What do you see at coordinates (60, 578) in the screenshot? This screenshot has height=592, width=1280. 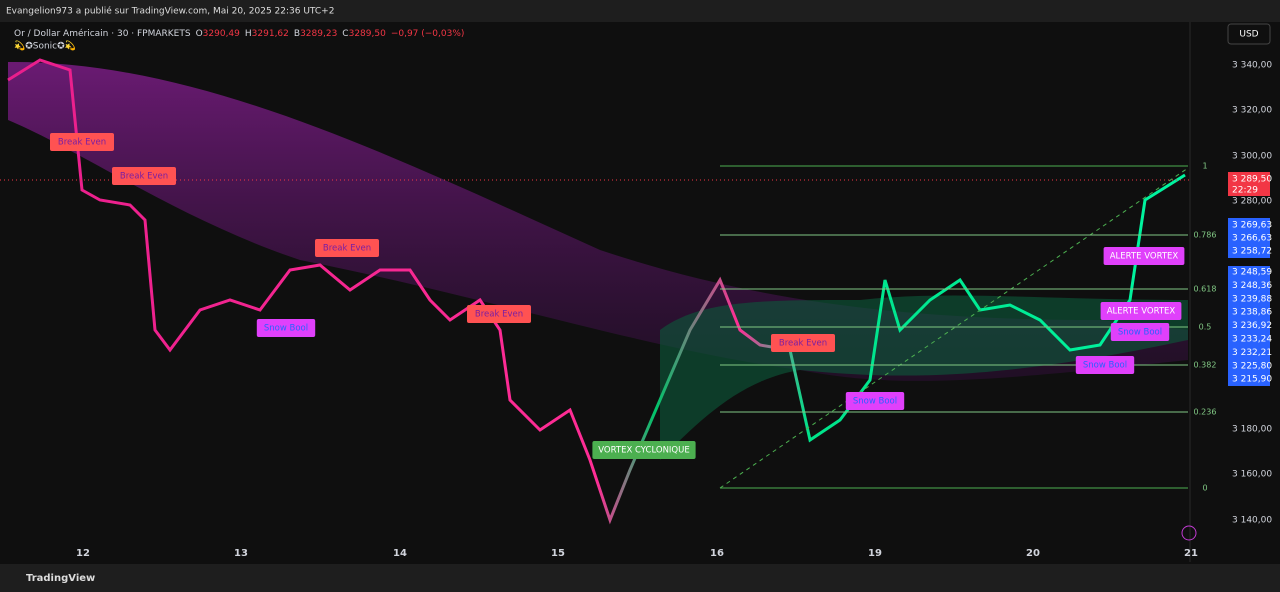 I see `footer-brand: TradingView` at bounding box center [60, 578].